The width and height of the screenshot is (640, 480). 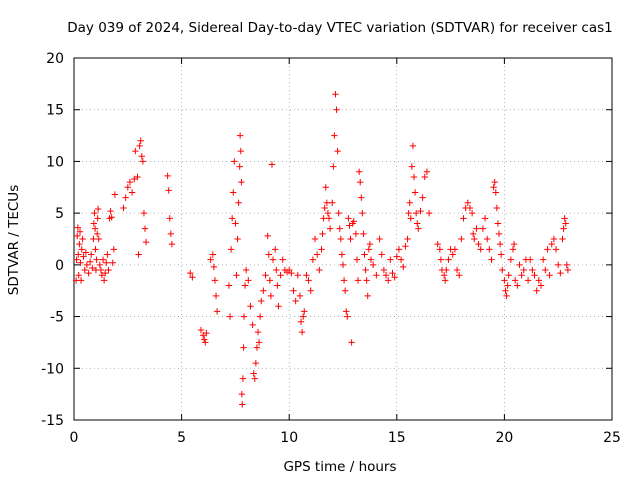 What do you see at coordinates (59, 266) in the screenshot?
I see `y-tick-label: 0` at bounding box center [59, 266].